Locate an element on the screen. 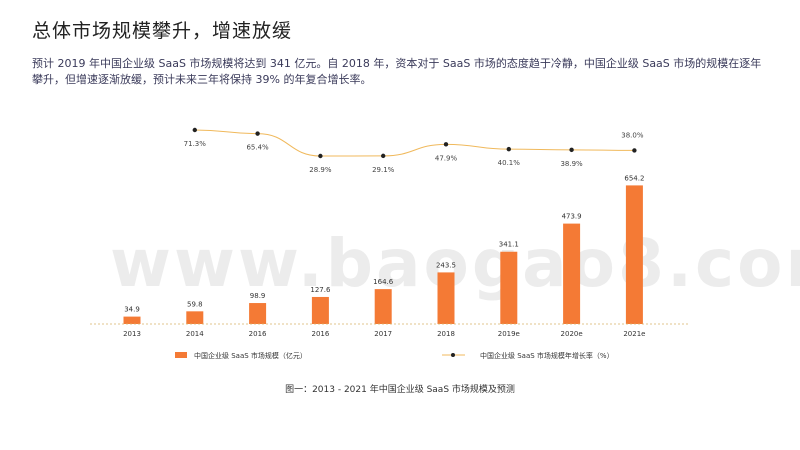 Image resolution: width=800 pixels, height=450 pixels. bar-value-label-5: 243.5 is located at coordinates (446, 265).